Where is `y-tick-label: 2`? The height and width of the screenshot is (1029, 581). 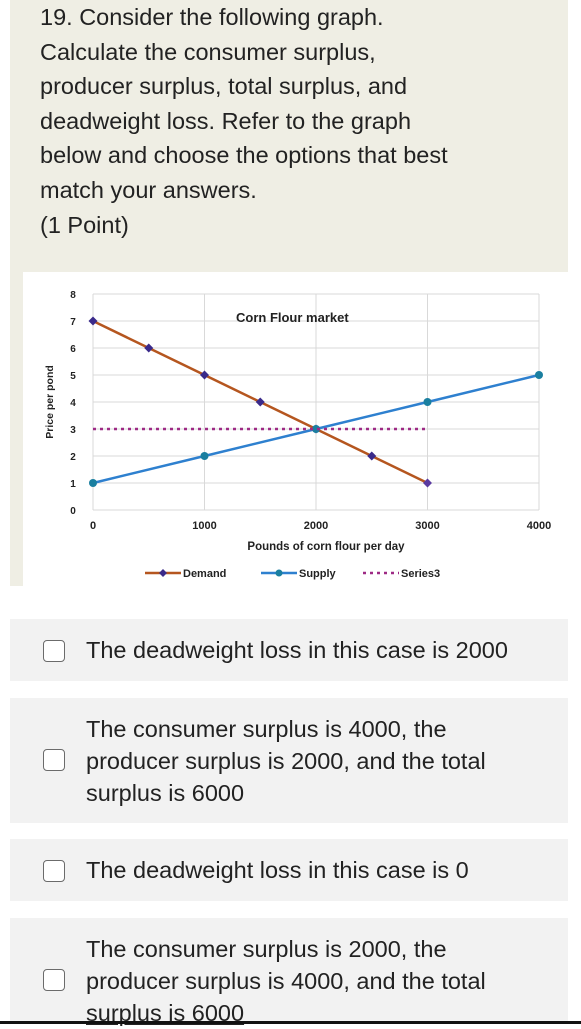 y-tick-label: 2 is located at coordinates (73, 457).